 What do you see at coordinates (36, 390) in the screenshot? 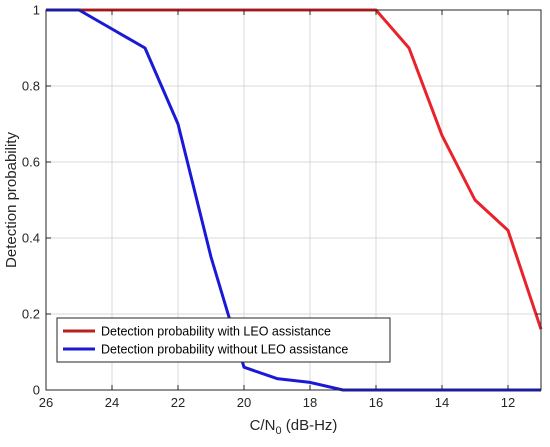
I see `y-tick-label: 0` at bounding box center [36, 390].